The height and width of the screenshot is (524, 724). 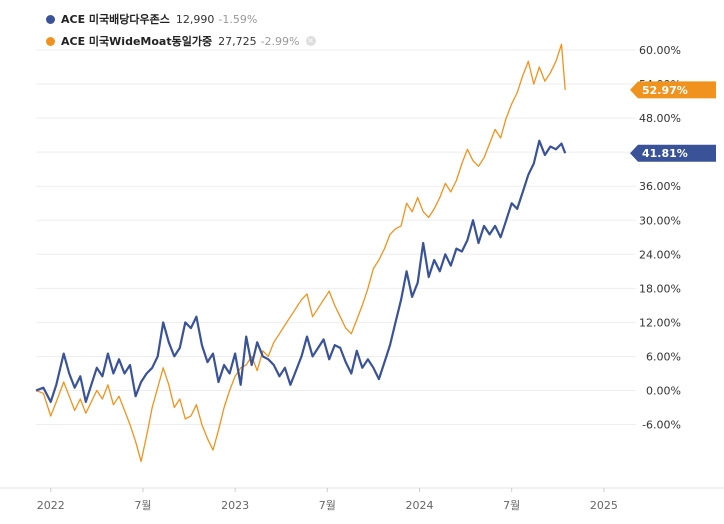 I want to click on y-tick-label: 24.00%, so click(x=660, y=254).